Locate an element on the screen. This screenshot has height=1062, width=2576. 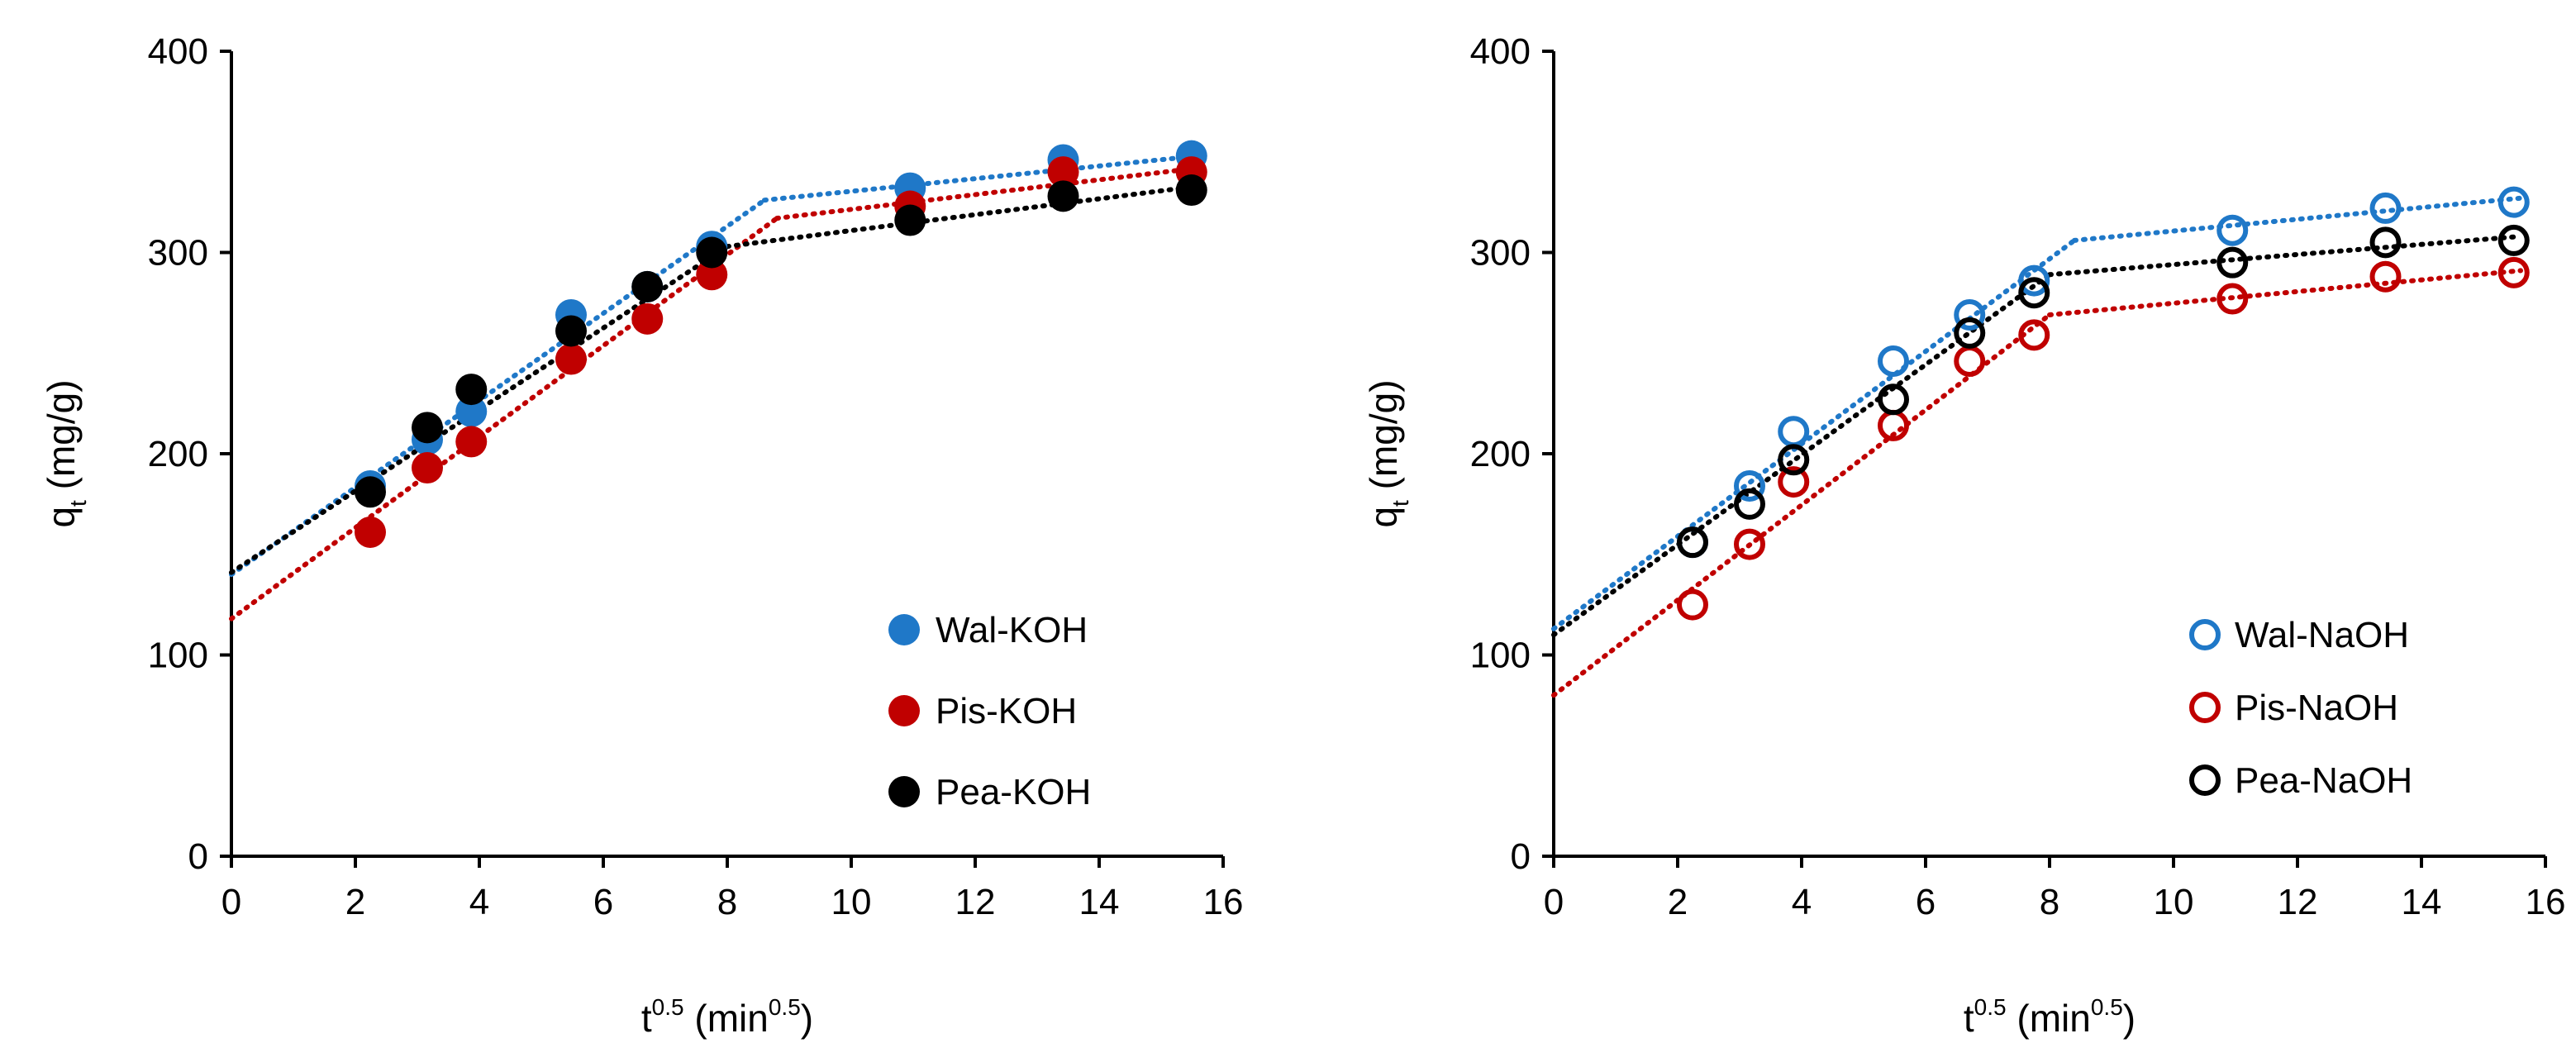
legend-label: Wal-NaOH is located at coordinates (2322, 635).